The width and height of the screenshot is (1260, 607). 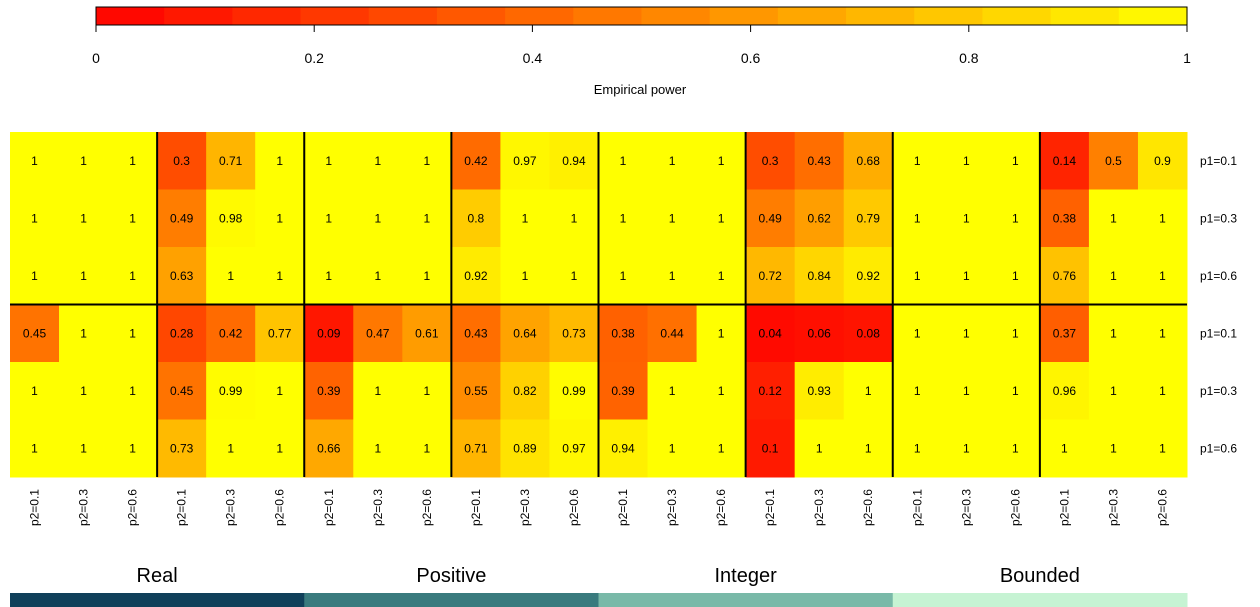 What do you see at coordinates (476, 333) in the screenshot?
I see `cell-value-label: 0.43` at bounding box center [476, 333].